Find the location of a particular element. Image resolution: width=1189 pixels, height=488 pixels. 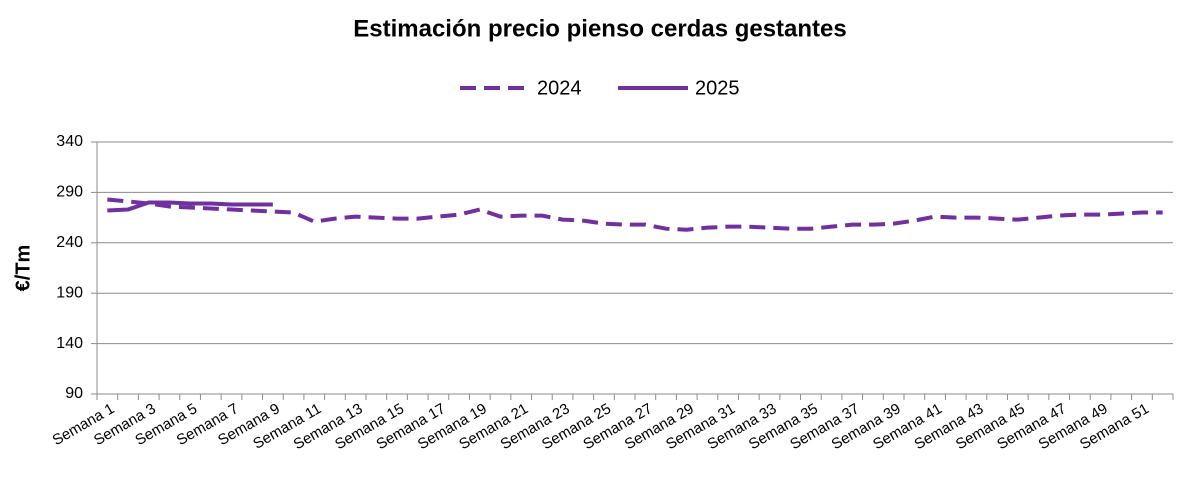

y-tick-label: 340 is located at coordinates (69, 141).